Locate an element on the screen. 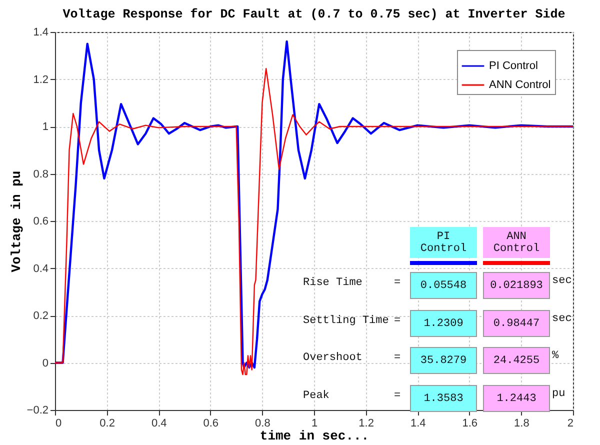 This screenshot has height=445, width=600. x-tick-label: 0.6 is located at coordinates (211, 424).